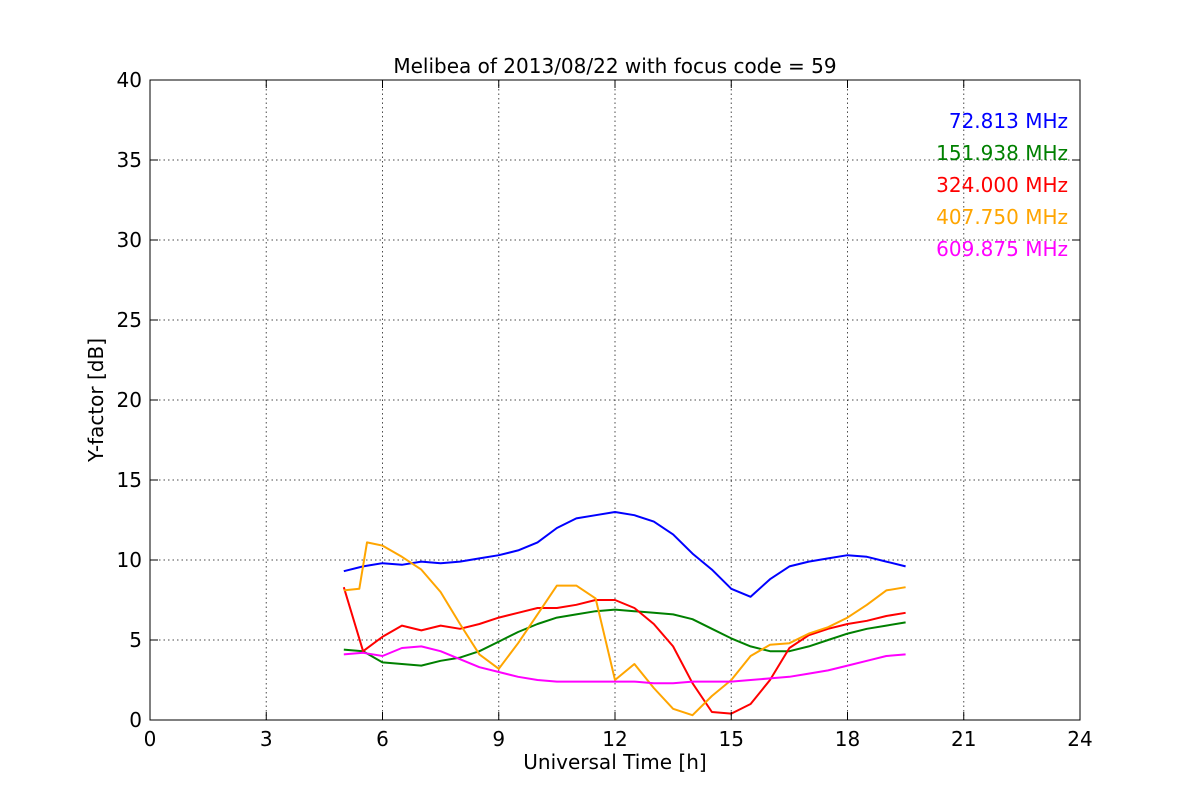  Describe the element at coordinates (614, 762) in the screenshot. I see `x-axis-label: Universal Time [h]` at that location.